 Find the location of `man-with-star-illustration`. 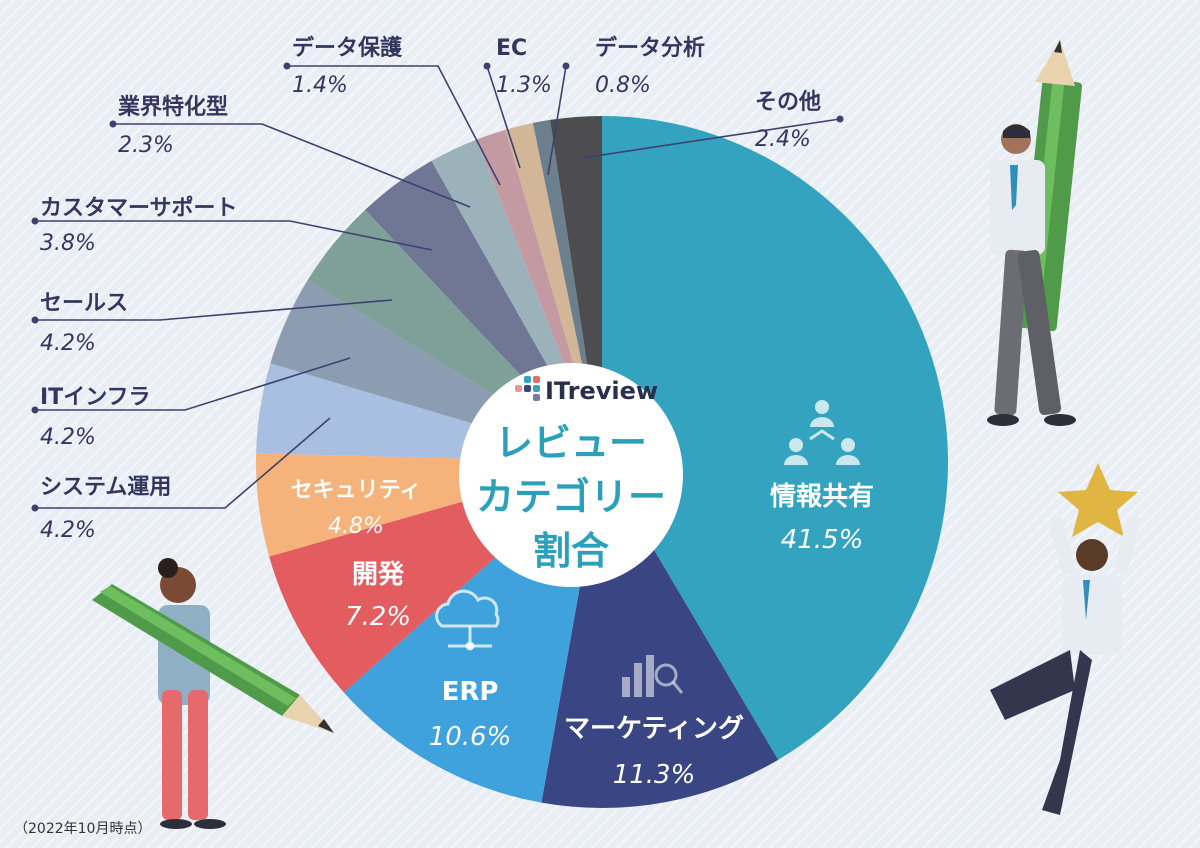

man-with-star-illustration is located at coordinates (1065, 639).